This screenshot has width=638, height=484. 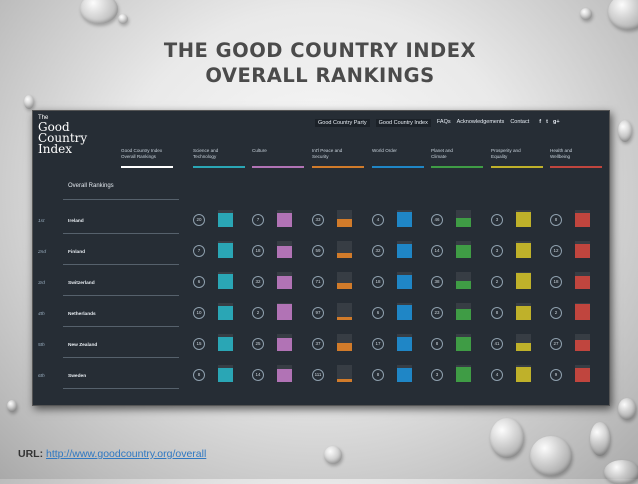 What do you see at coordinates (76, 221) in the screenshot?
I see `country-name: Ireland` at bounding box center [76, 221].